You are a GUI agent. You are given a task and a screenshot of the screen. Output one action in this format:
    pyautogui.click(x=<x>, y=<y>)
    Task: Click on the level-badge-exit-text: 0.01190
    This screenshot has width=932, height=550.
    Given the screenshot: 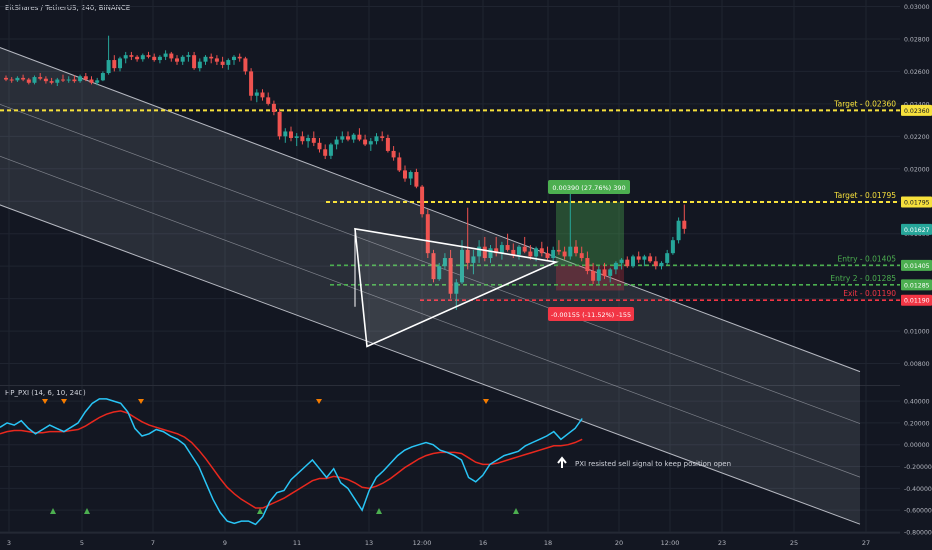 What is the action you would take?
    pyautogui.click(x=917, y=301)
    